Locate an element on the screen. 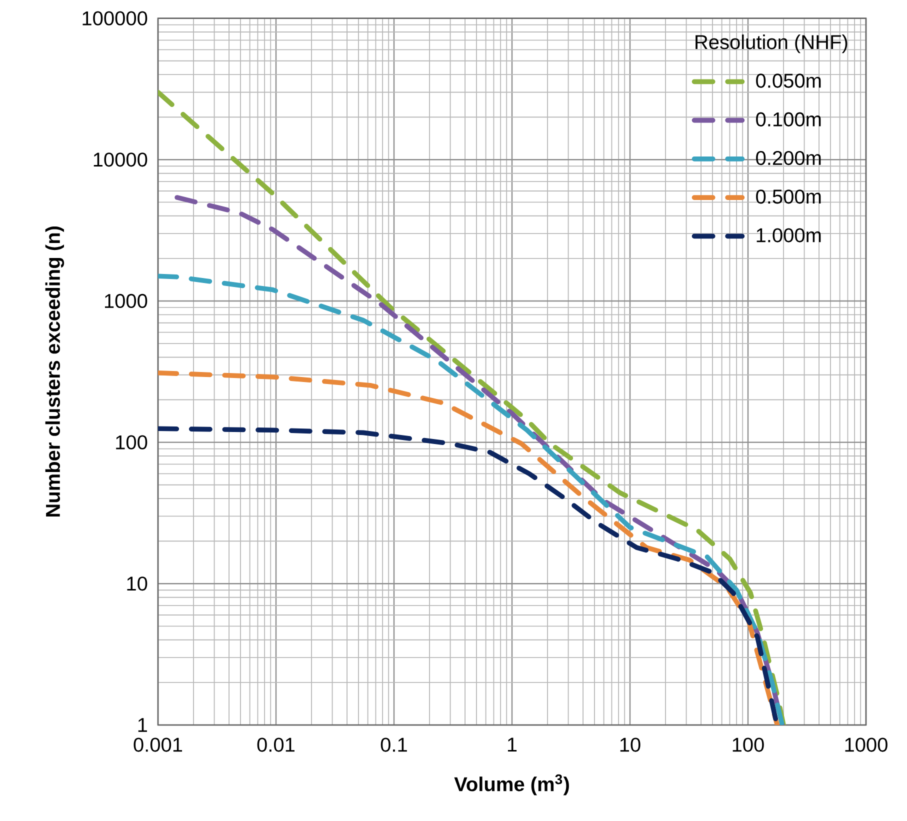  y-tick-label: 1000 is located at coordinates (126, 301).